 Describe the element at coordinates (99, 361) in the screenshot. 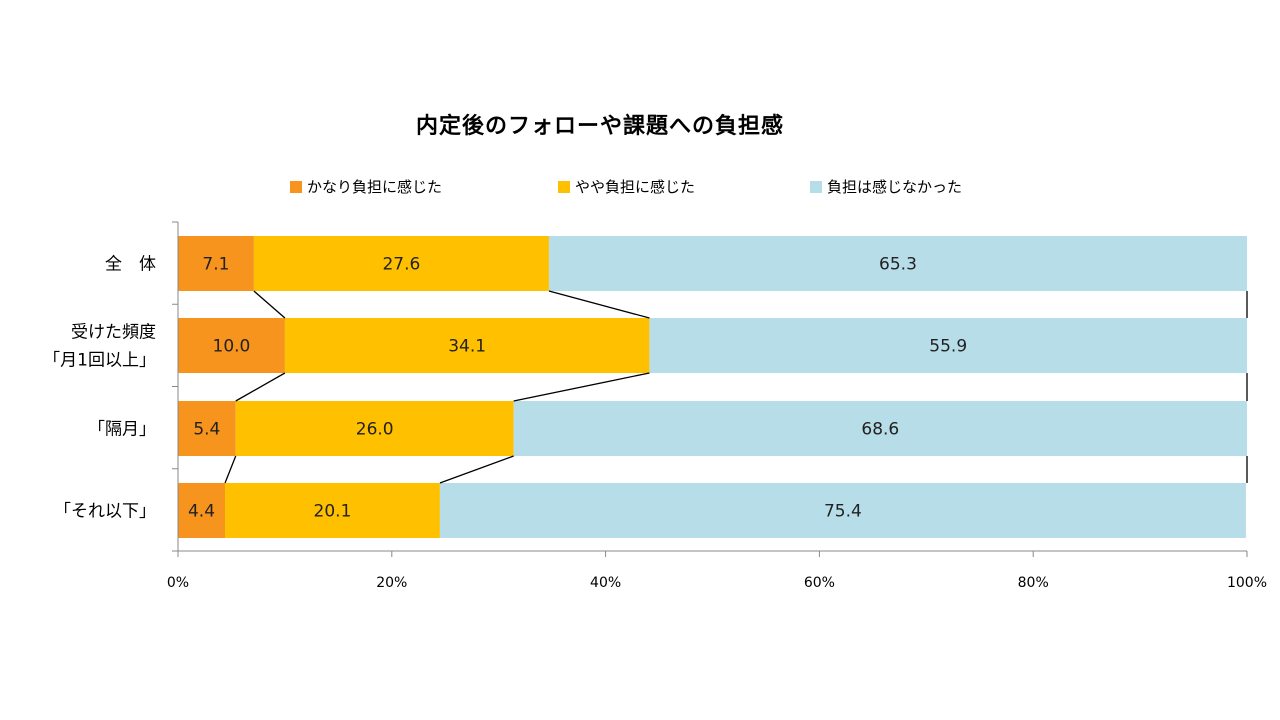

I see `category-label-2-2: 「月1回以上」` at that location.